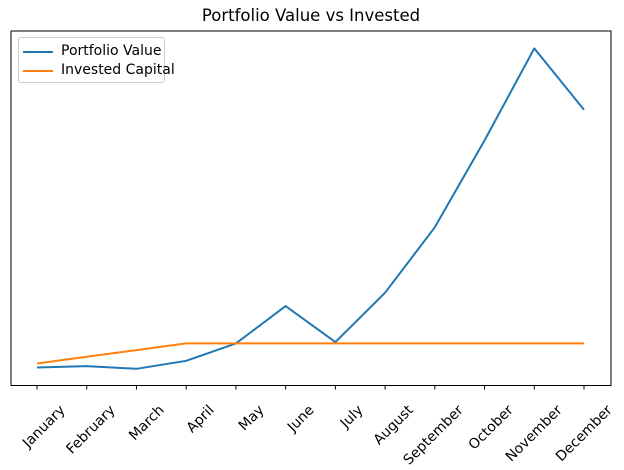 This screenshot has height=470, width=624. I want to click on legend-label-portfolio-value: Portfolio Value, so click(111, 51).